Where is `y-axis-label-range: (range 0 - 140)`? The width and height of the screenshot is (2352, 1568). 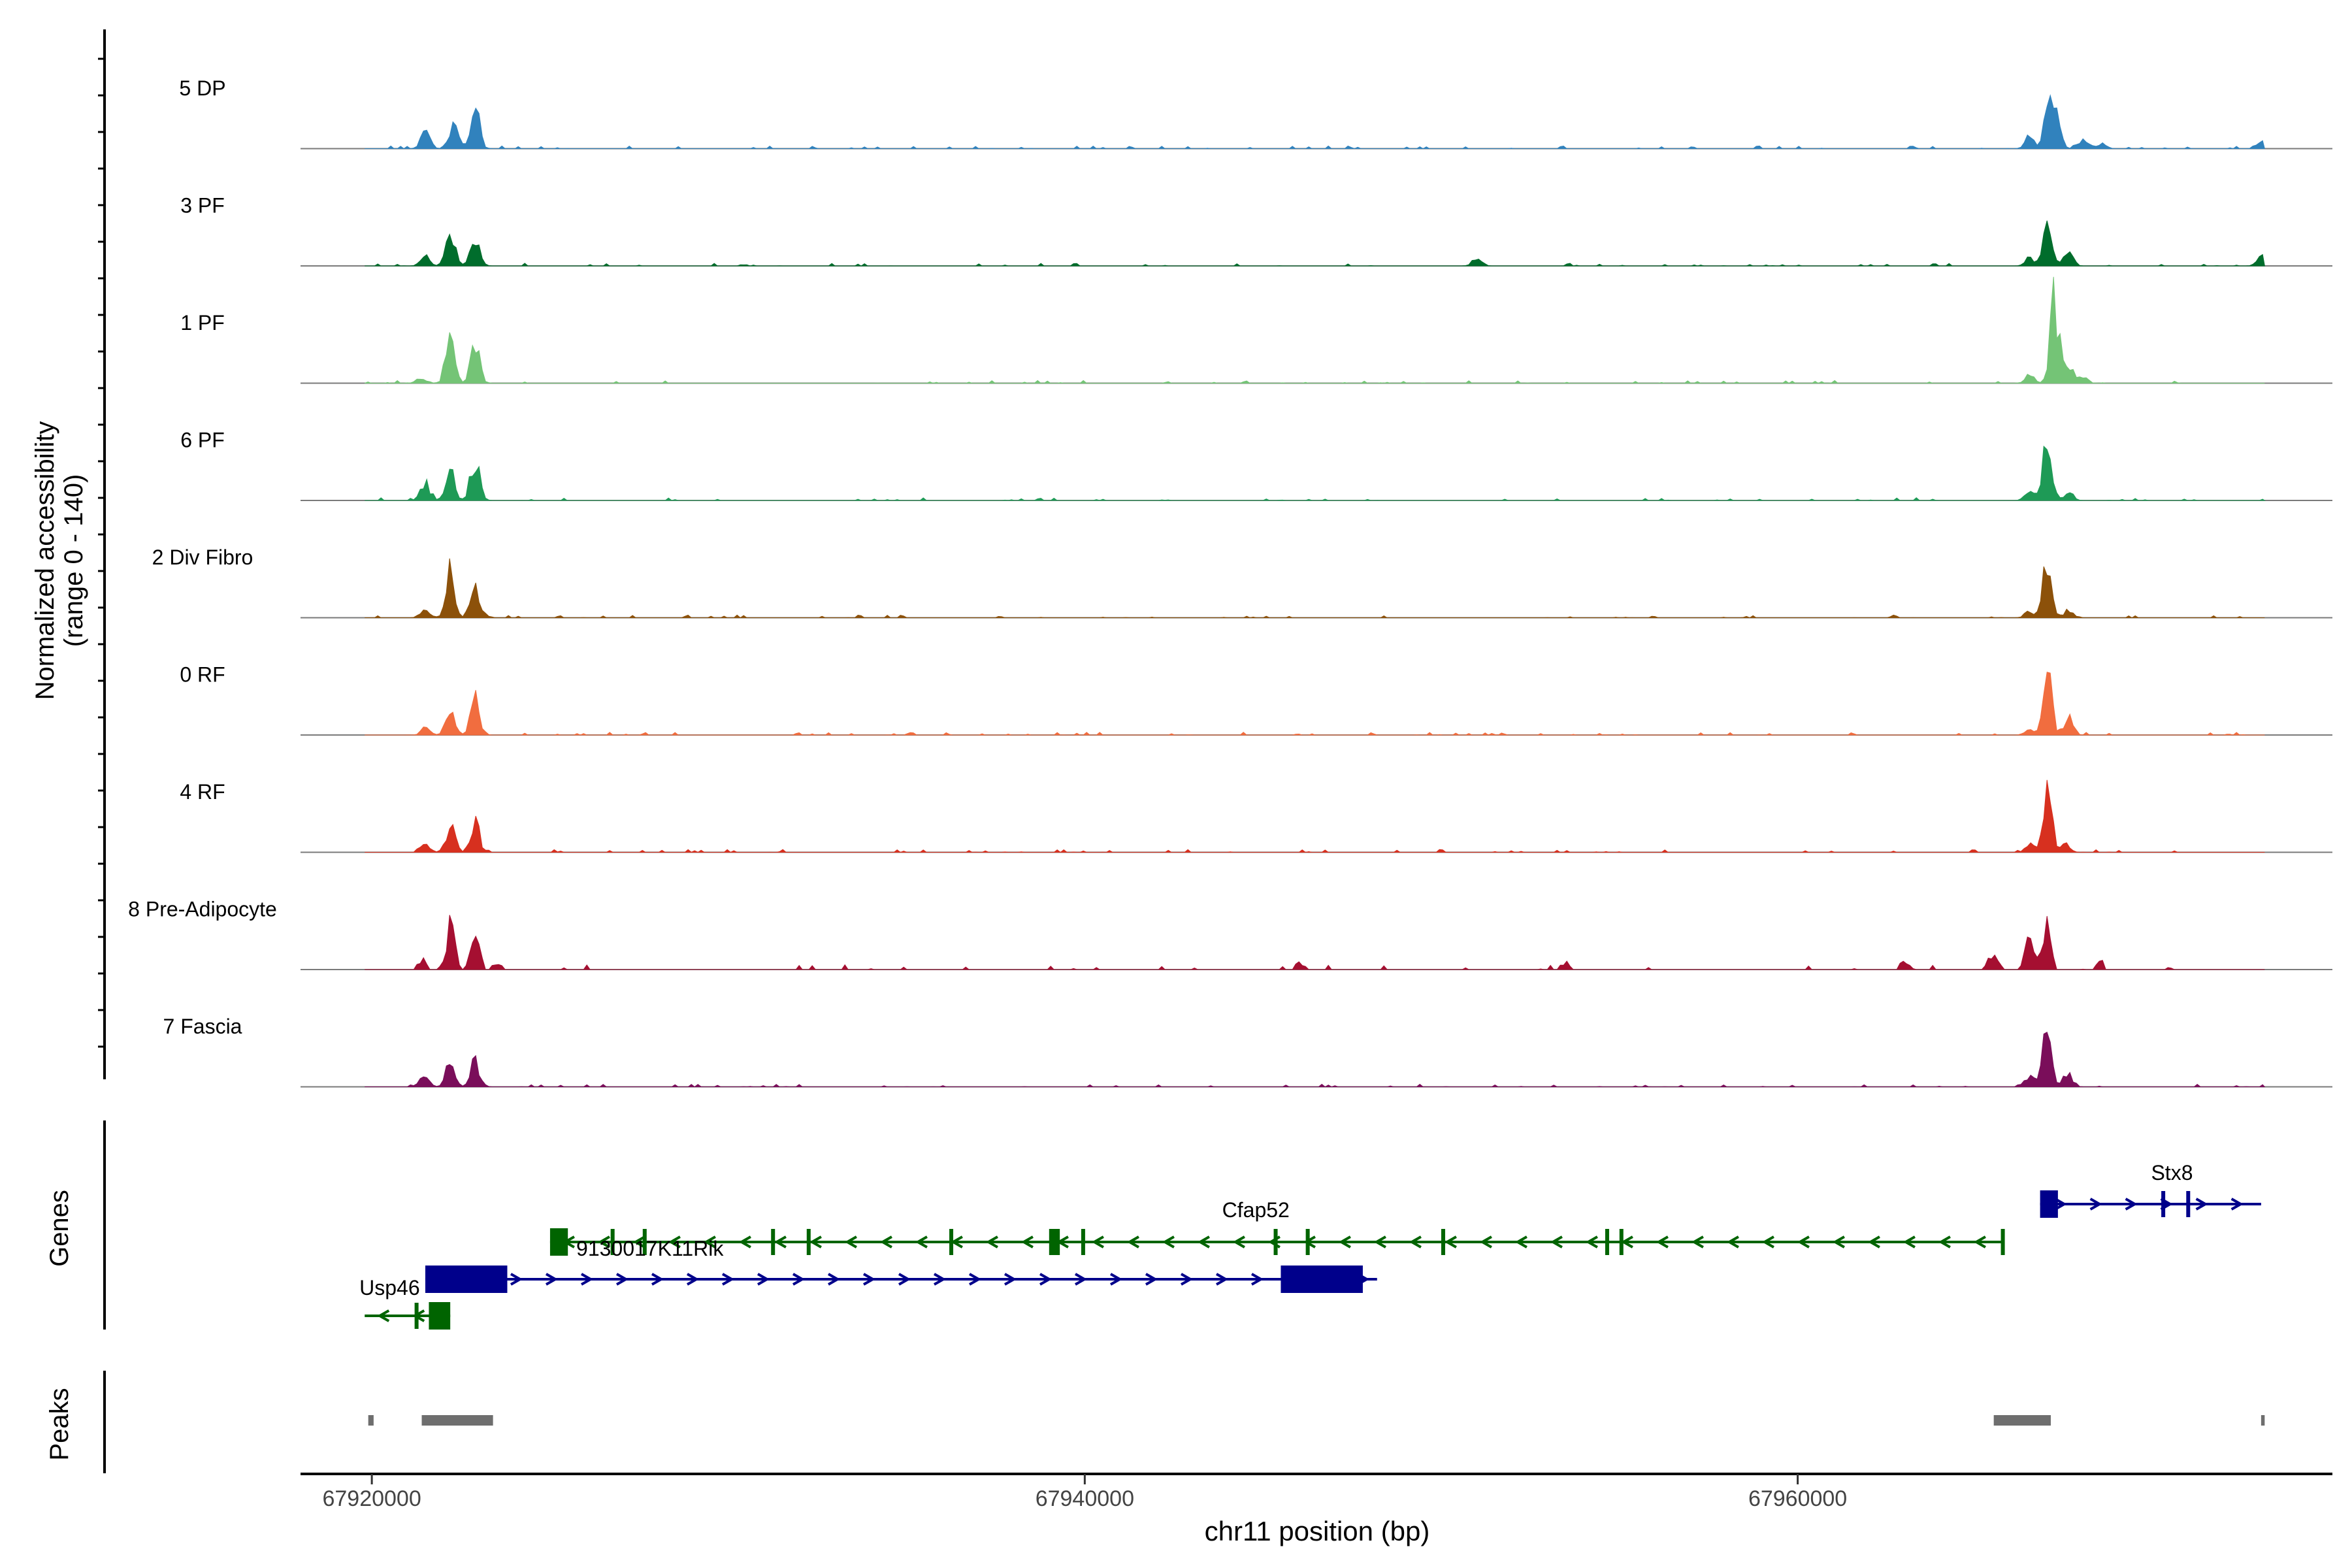 y-axis-label-range: (range 0 - 140) is located at coordinates (73, 560).